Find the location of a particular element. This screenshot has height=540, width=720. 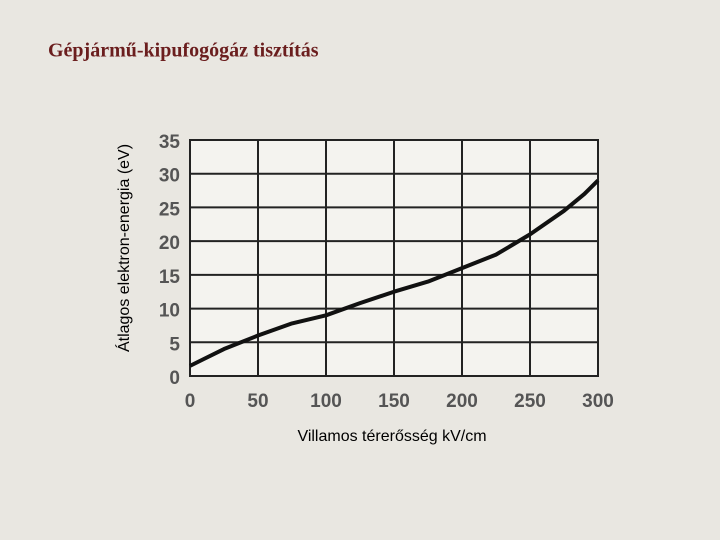

y-tick-label: 35 is located at coordinates (170, 142).